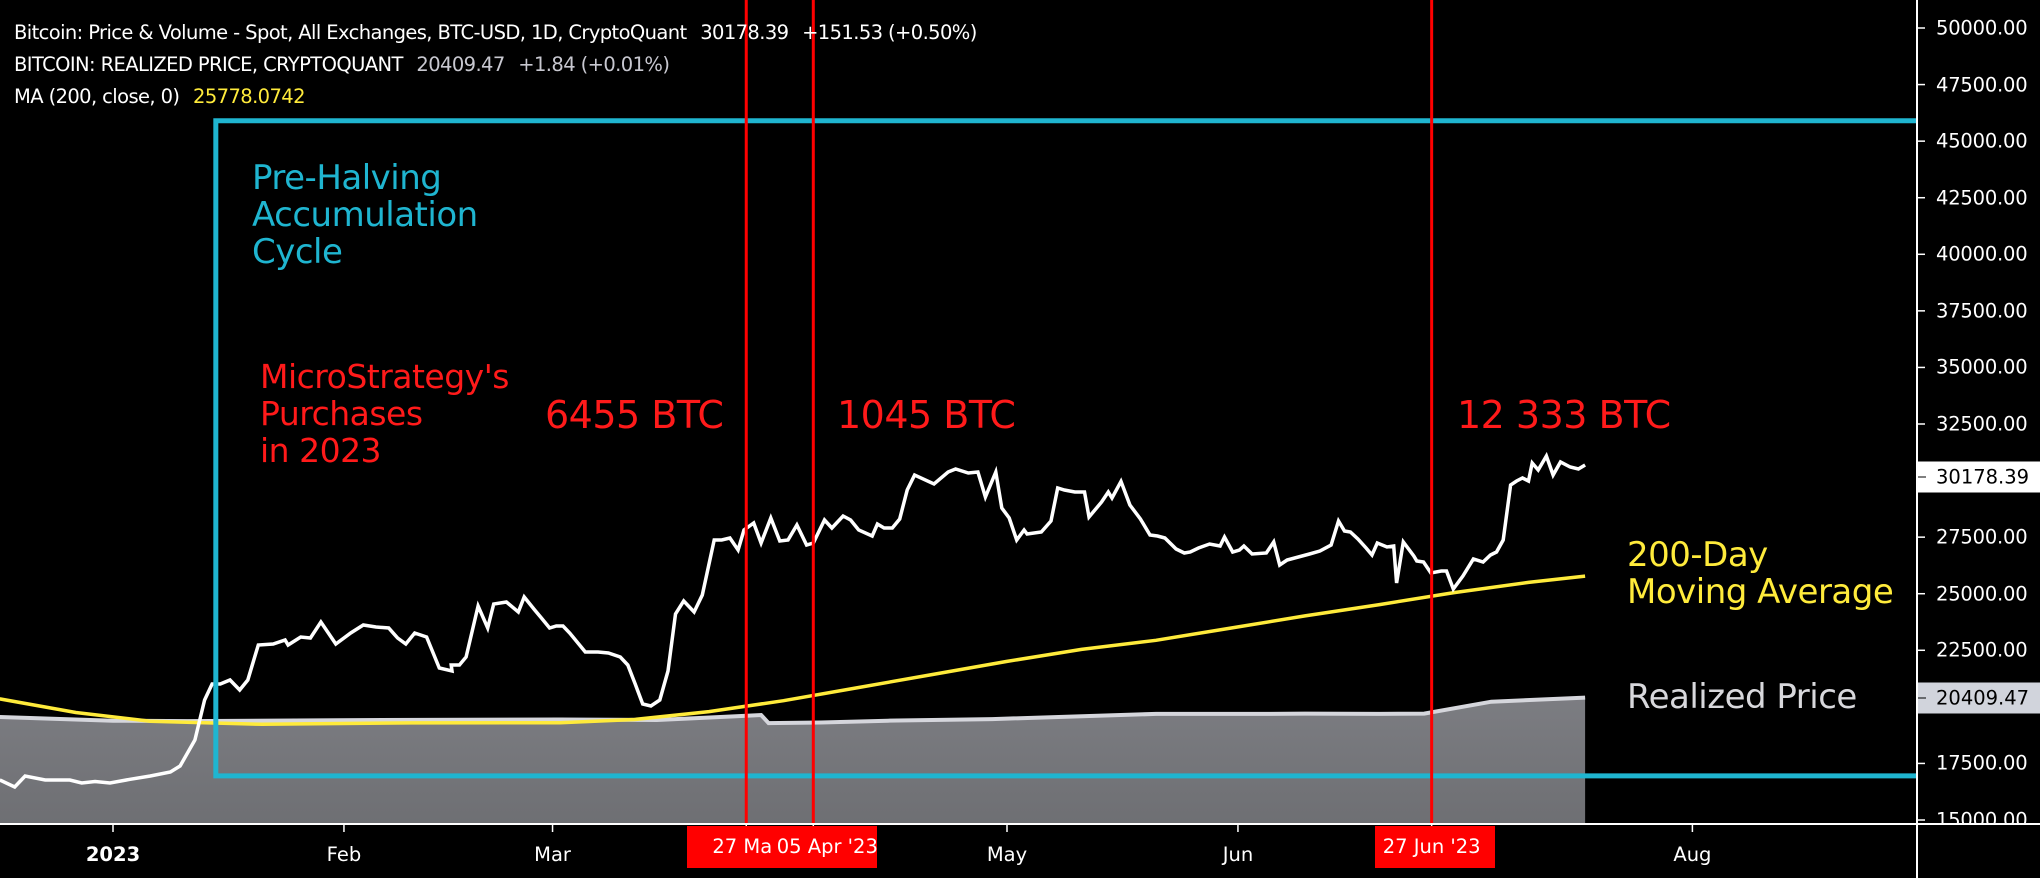 This screenshot has height=878, width=2040. I want to click on price-tick-label: 35000.00, so click(1982, 367).